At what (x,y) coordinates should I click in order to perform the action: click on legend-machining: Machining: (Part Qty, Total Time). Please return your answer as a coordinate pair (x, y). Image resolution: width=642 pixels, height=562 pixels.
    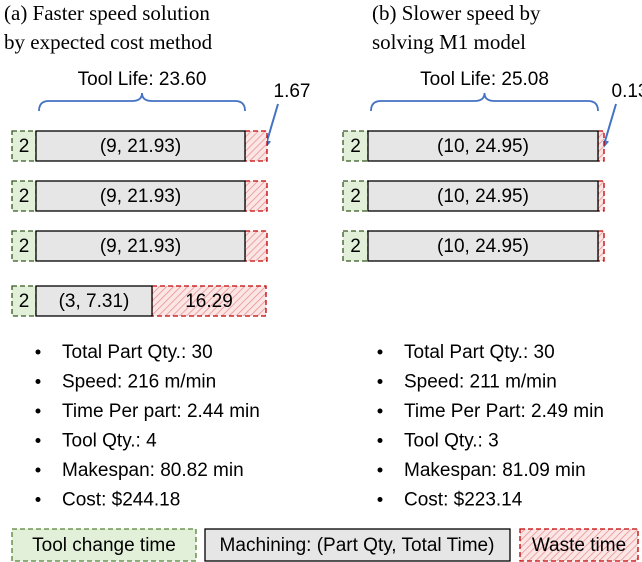
    Looking at the image, I should click on (357, 545).